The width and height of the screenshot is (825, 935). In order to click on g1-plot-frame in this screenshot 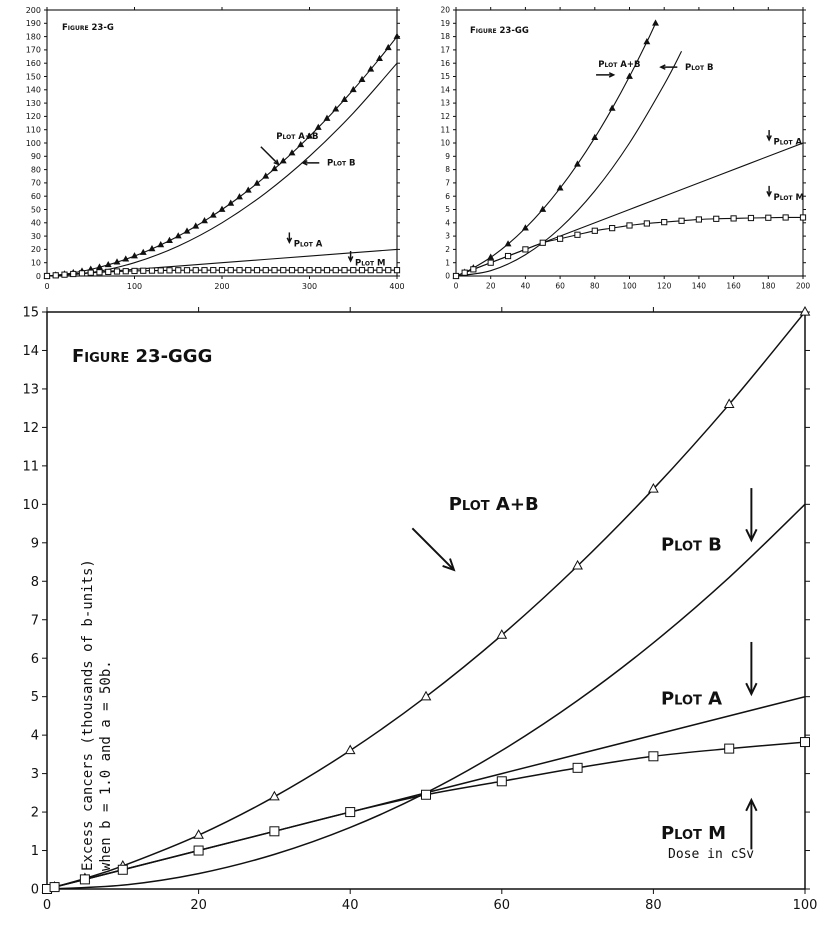, I will do `click(222, 143)`.